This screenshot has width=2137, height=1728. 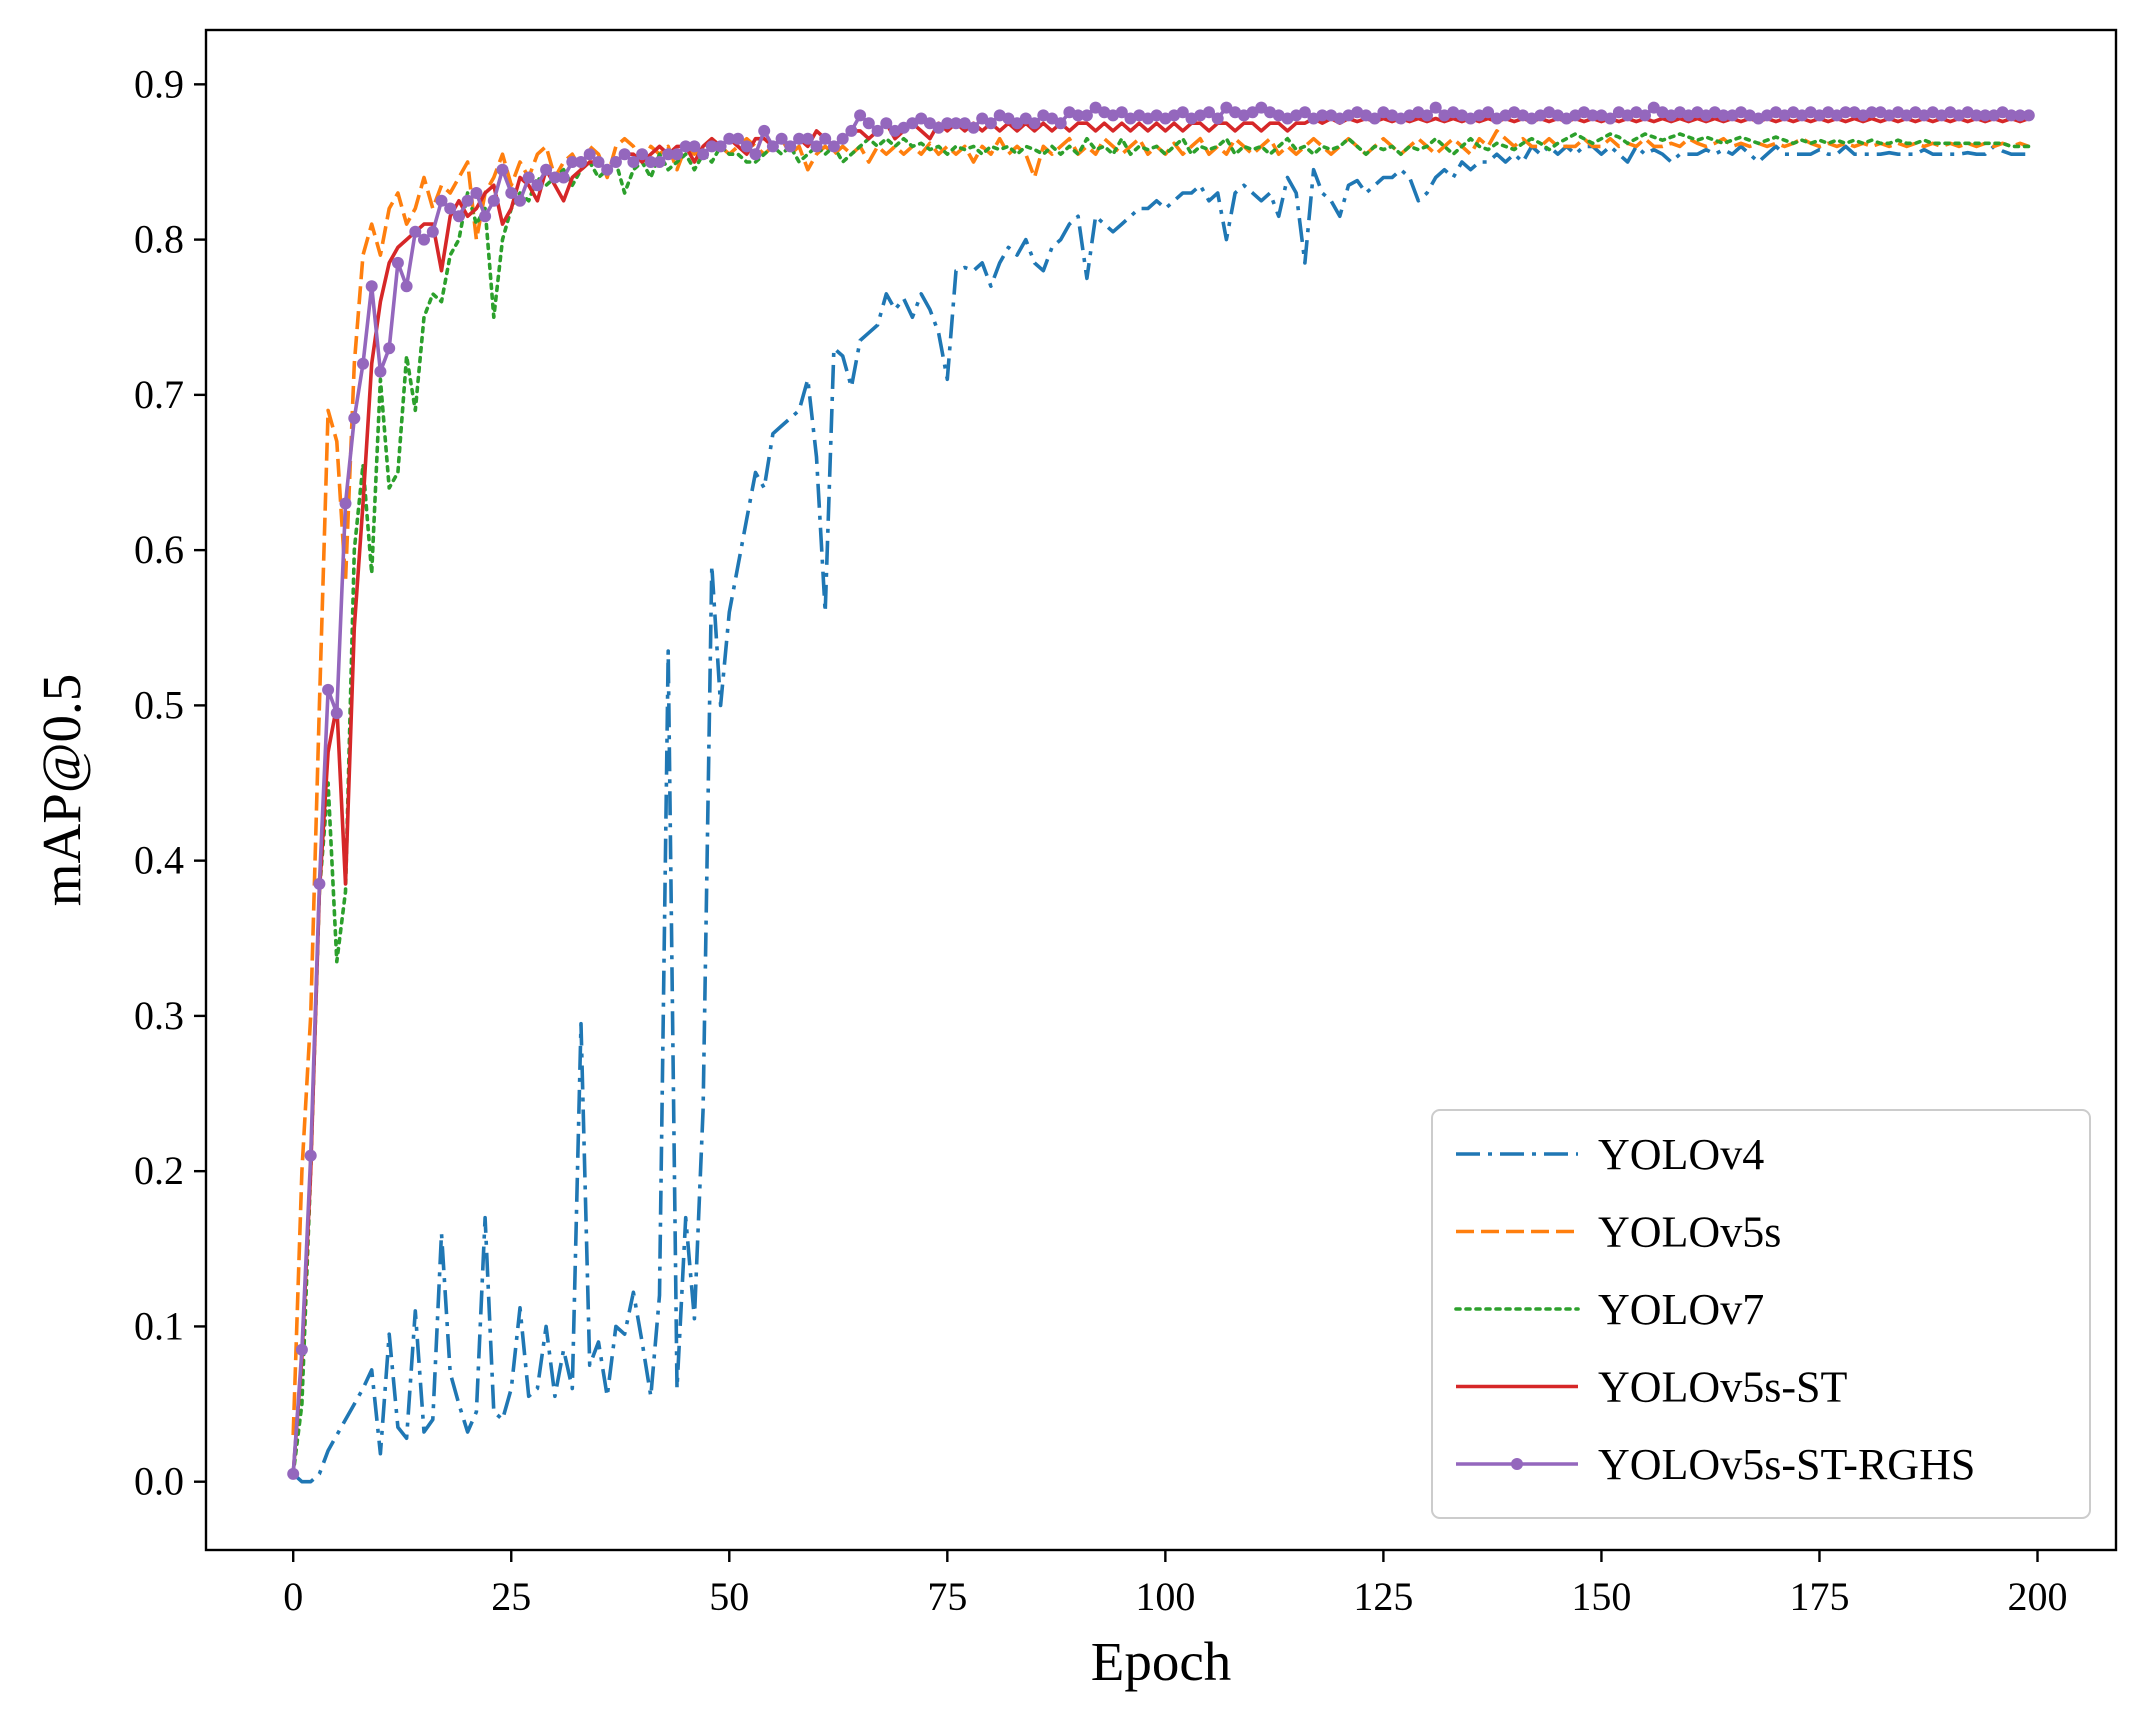 I want to click on y-tick-label: 0.4, so click(x=159, y=860).